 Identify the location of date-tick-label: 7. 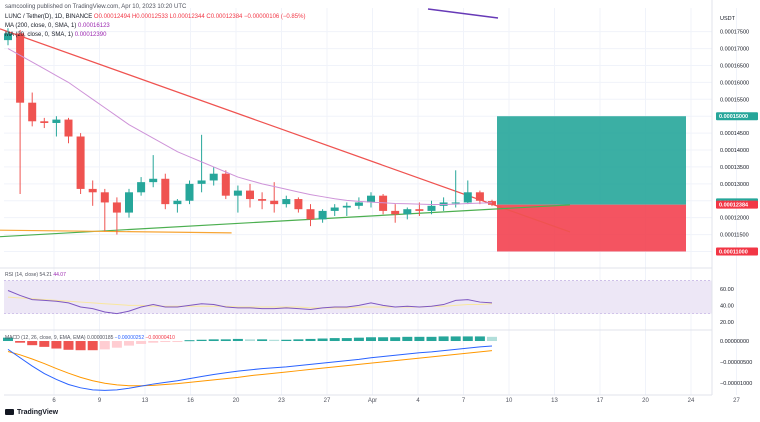
(464, 401).